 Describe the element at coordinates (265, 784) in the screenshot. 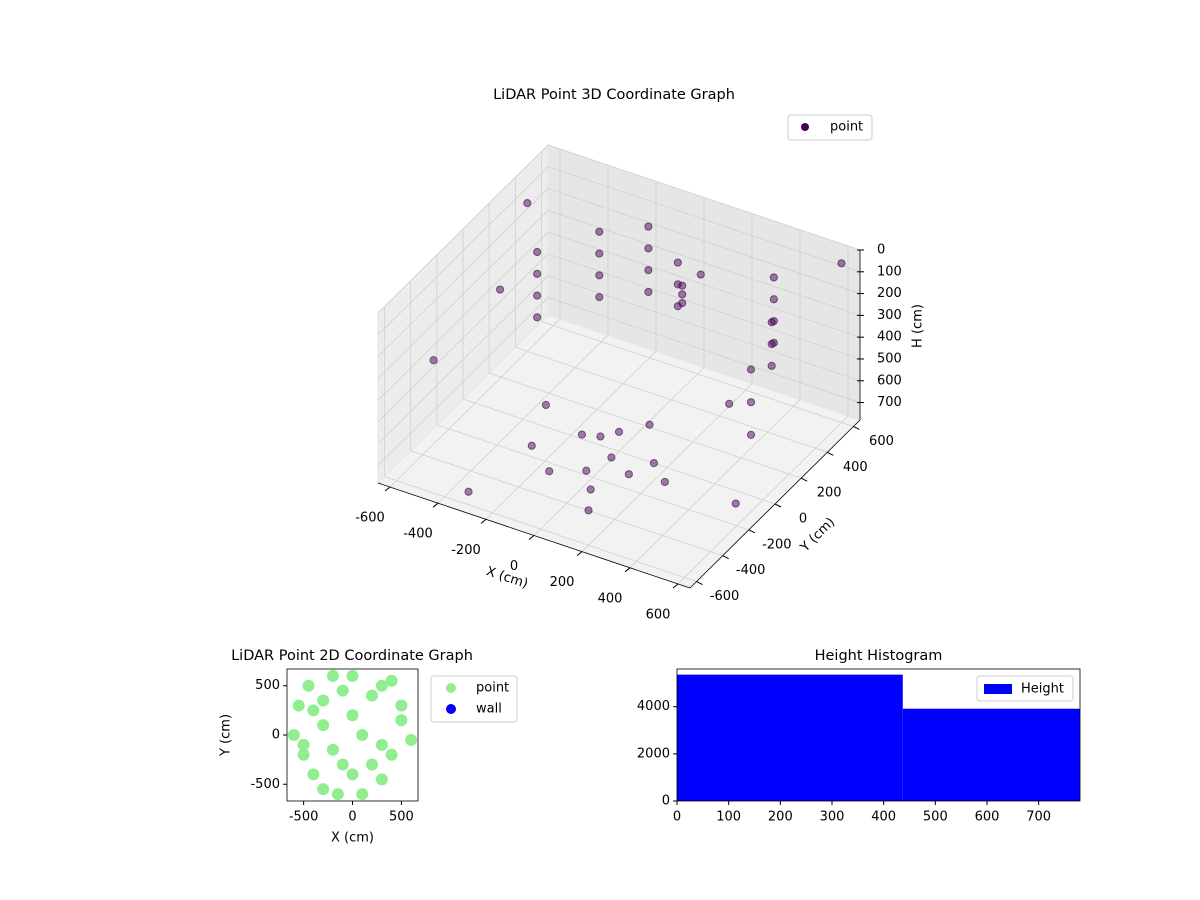

I see `y-tick-label: -500` at that location.